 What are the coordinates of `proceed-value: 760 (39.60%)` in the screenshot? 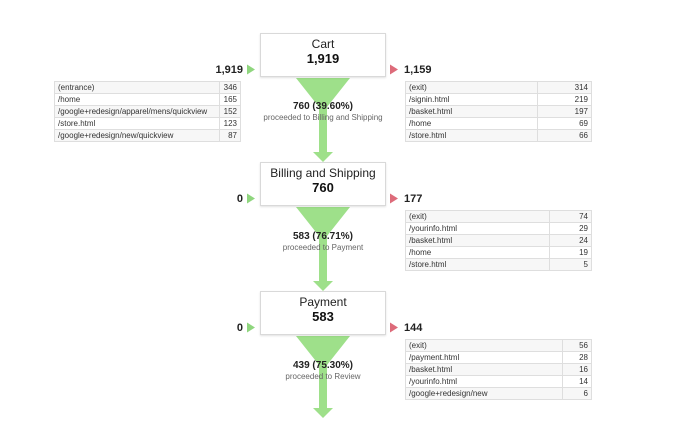 It's located at (323, 106).